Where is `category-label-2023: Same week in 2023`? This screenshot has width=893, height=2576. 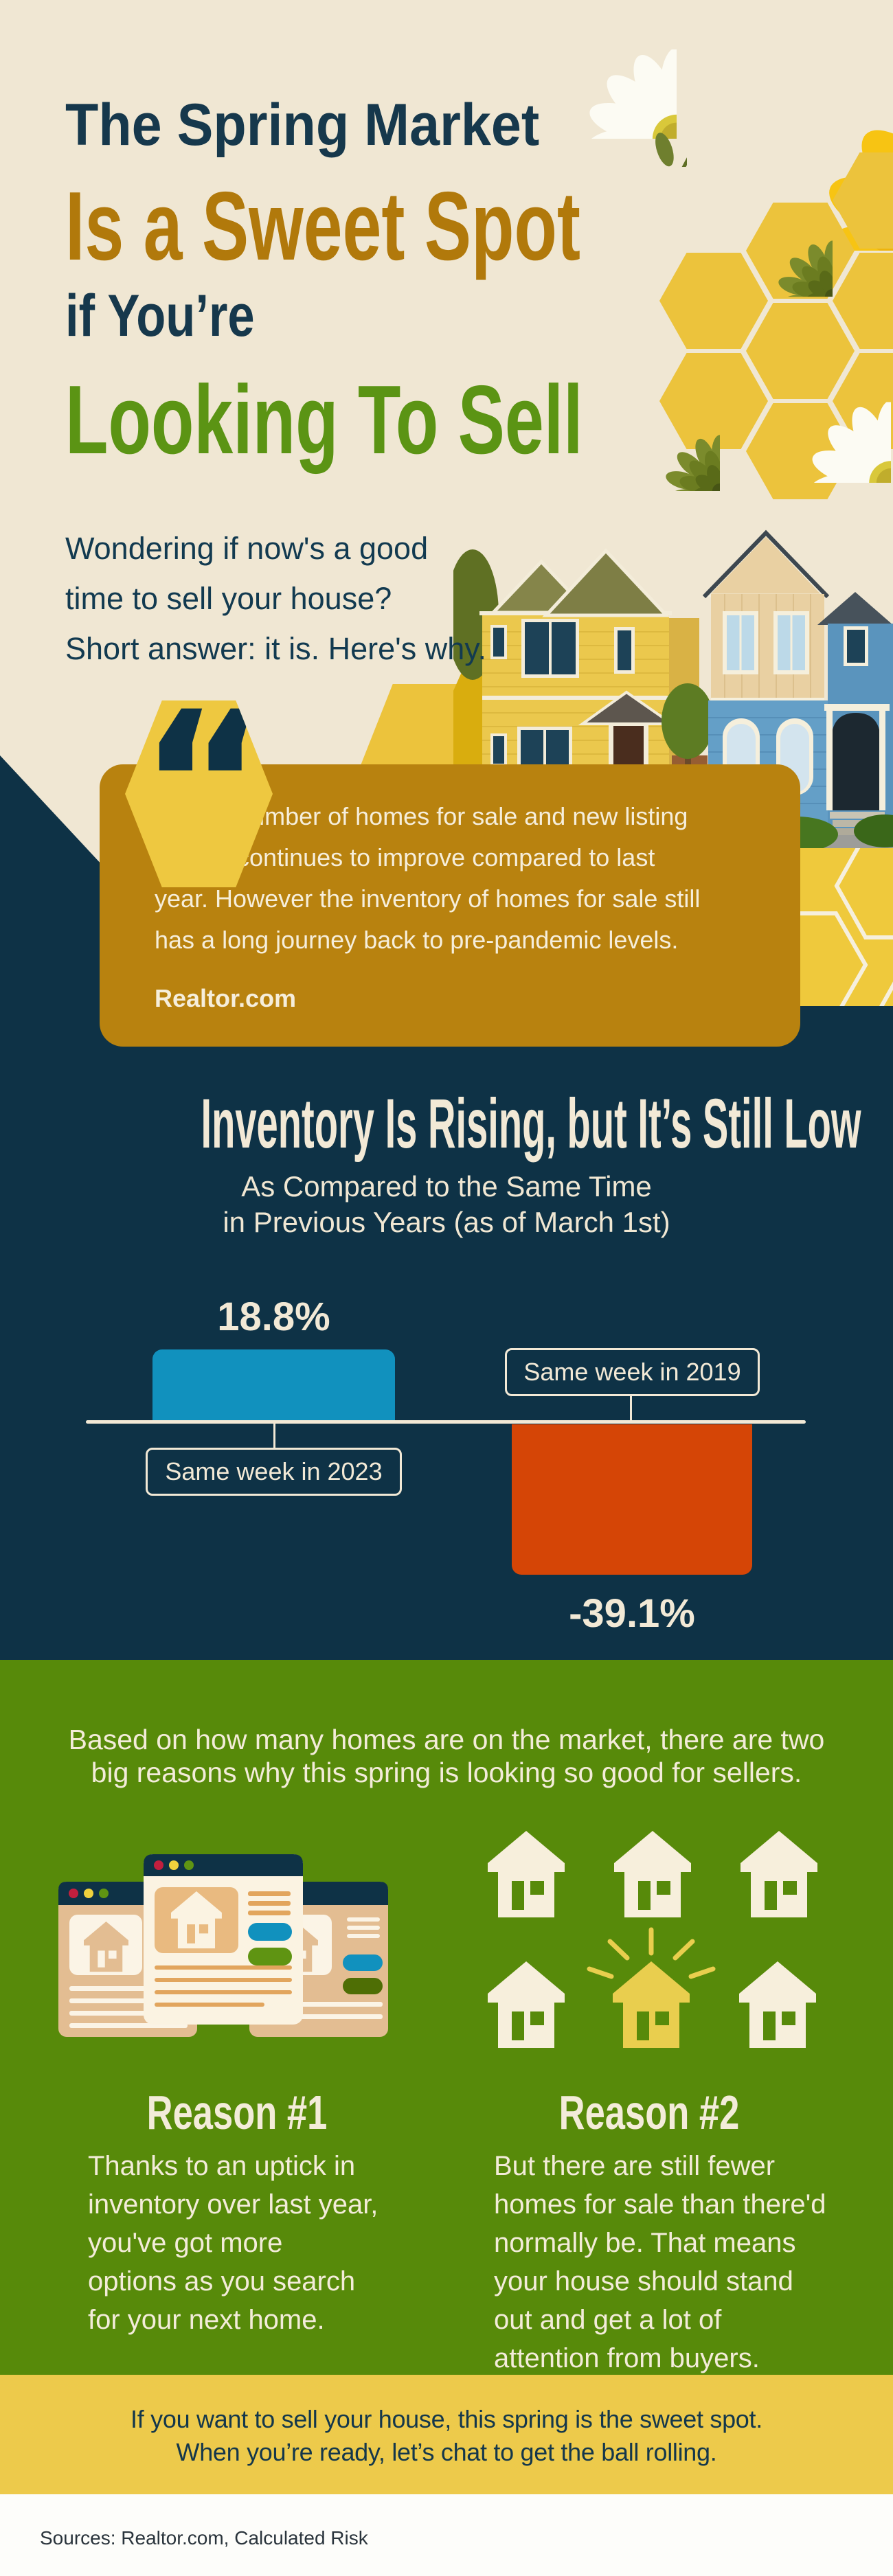
category-label-2023: Same week in 2023 is located at coordinates (274, 1472).